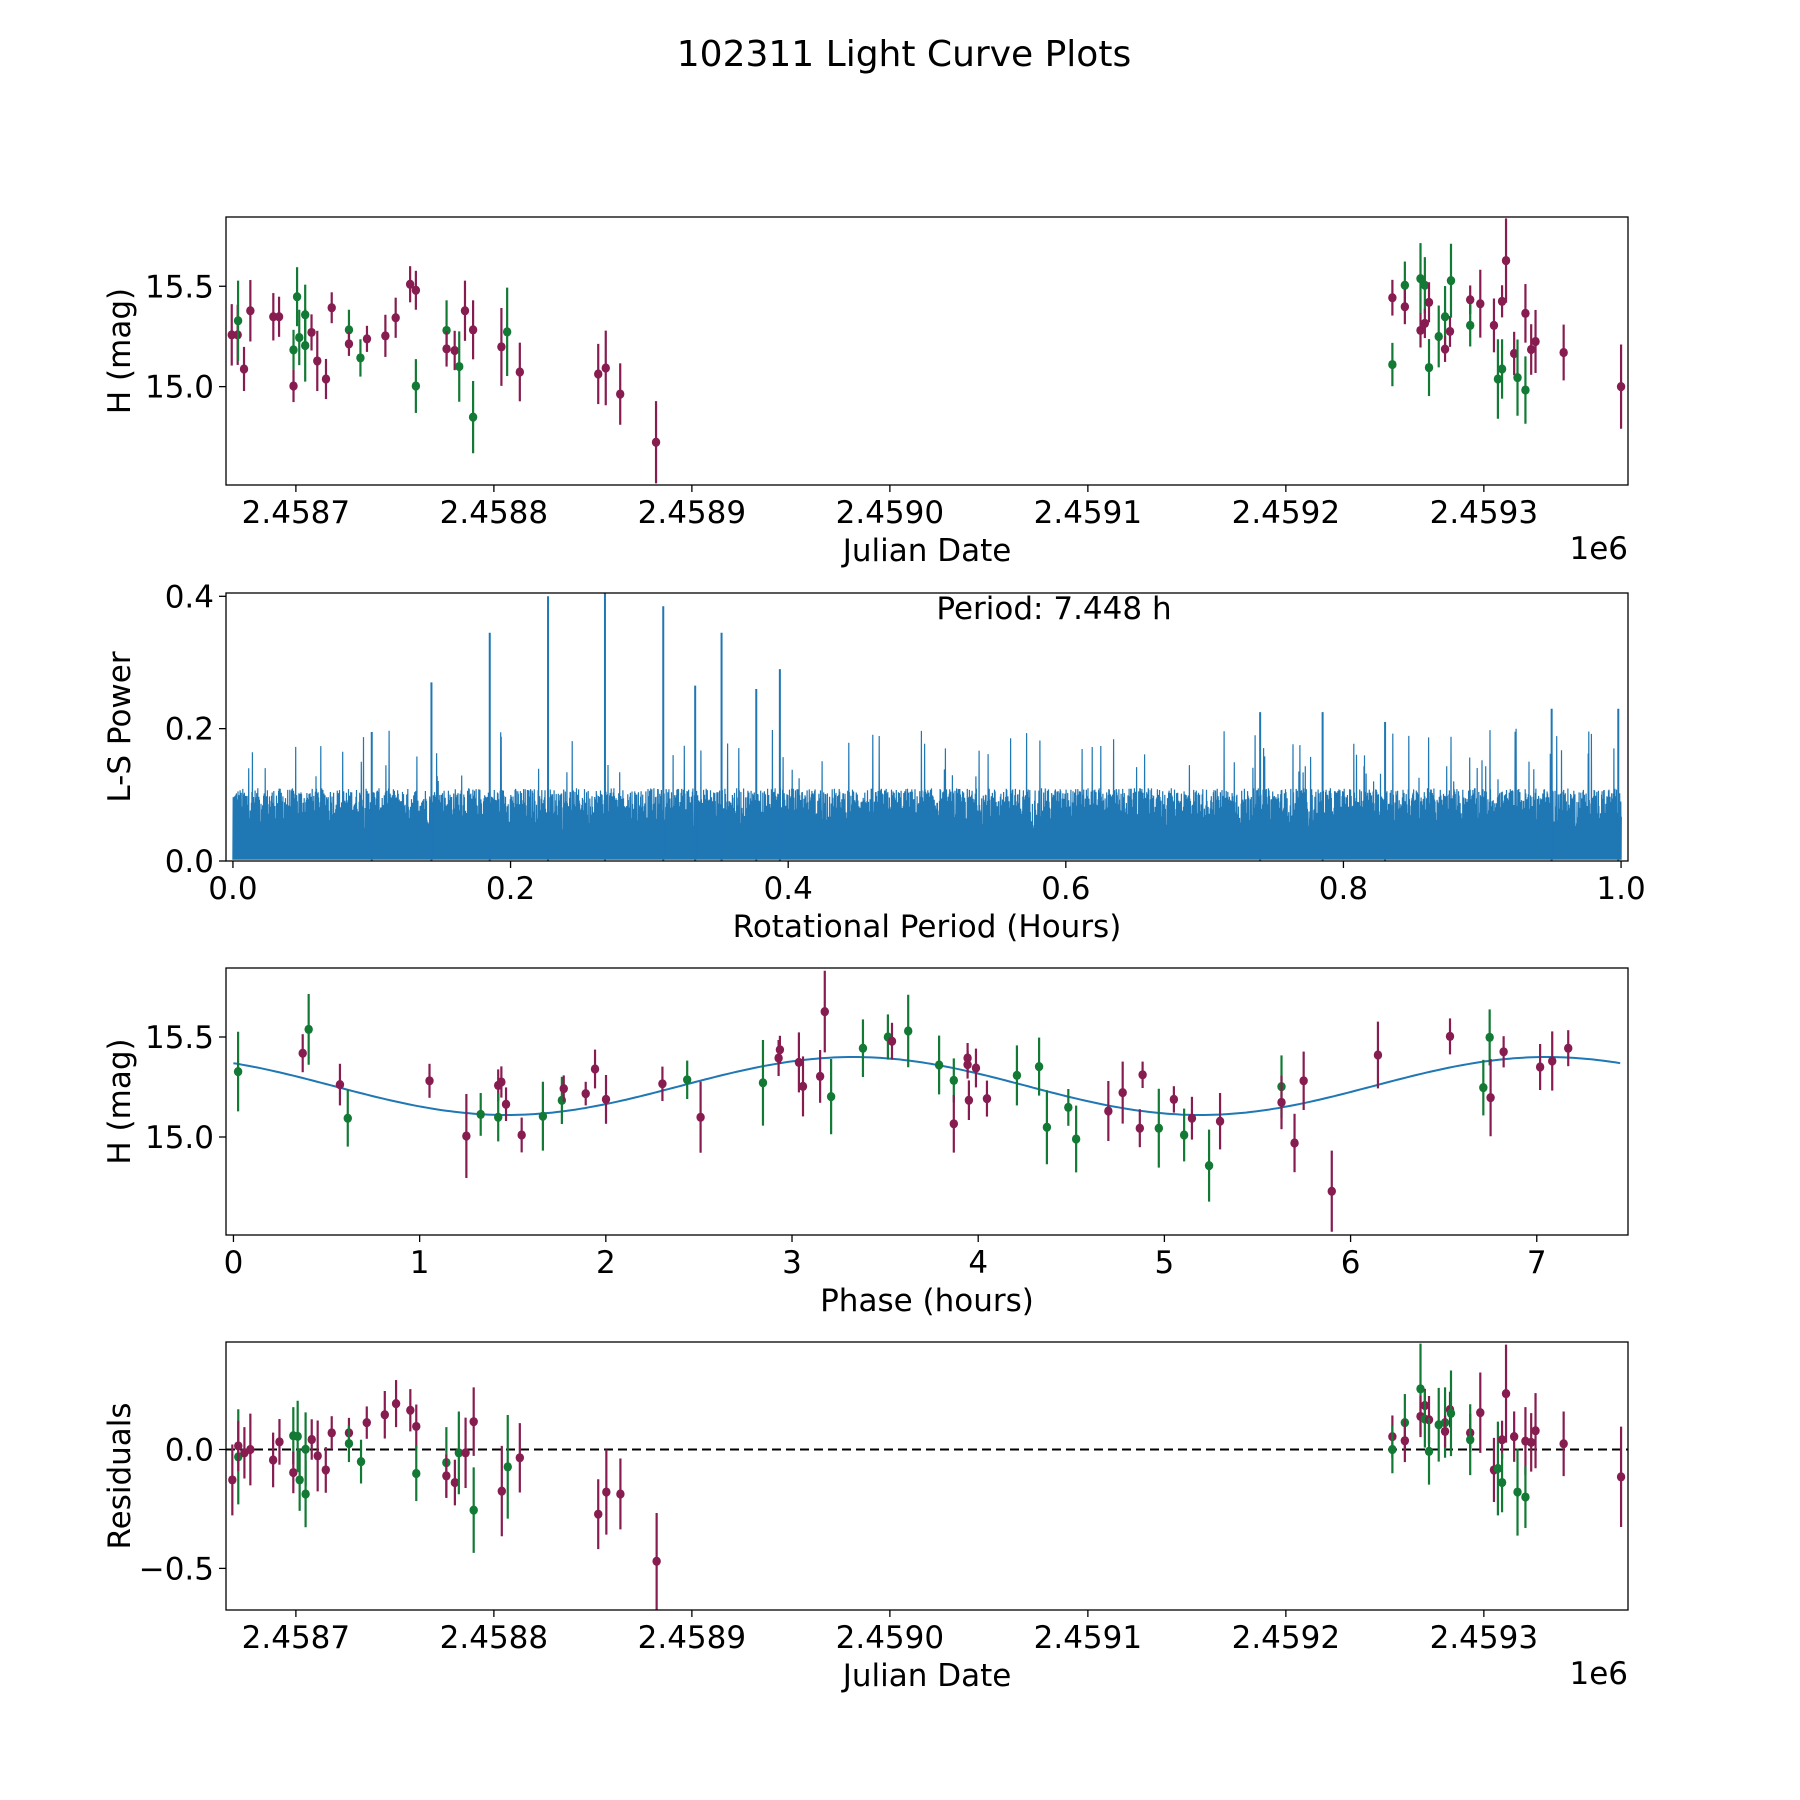 The width and height of the screenshot is (1800, 1800). What do you see at coordinates (927, 1476) in the screenshot?
I see `plot-area` at bounding box center [927, 1476].